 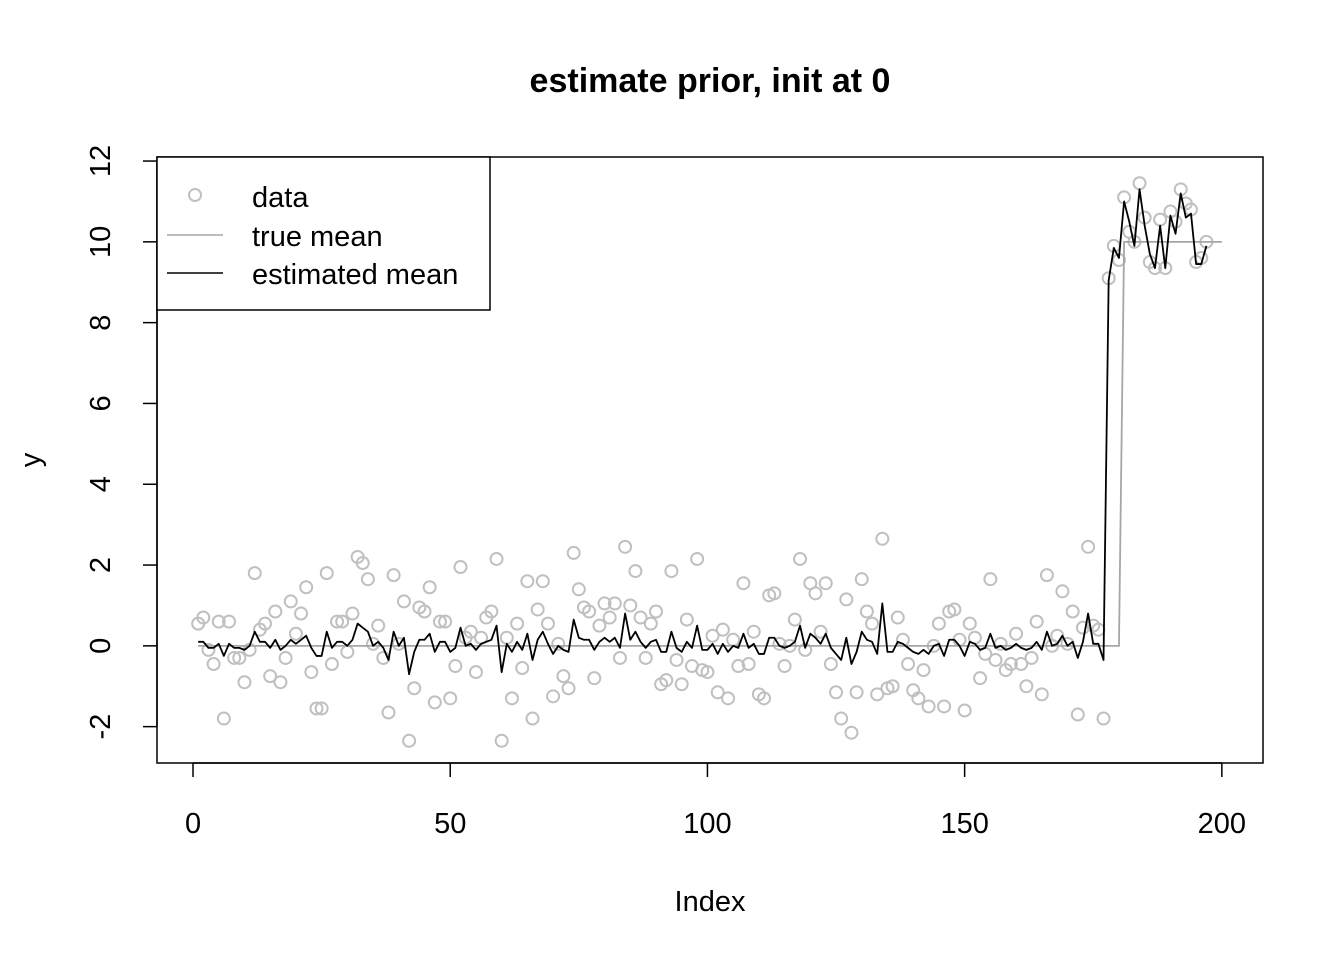 What do you see at coordinates (964, 824) in the screenshot?
I see `x-tick-label: 150` at bounding box center [964, 824].